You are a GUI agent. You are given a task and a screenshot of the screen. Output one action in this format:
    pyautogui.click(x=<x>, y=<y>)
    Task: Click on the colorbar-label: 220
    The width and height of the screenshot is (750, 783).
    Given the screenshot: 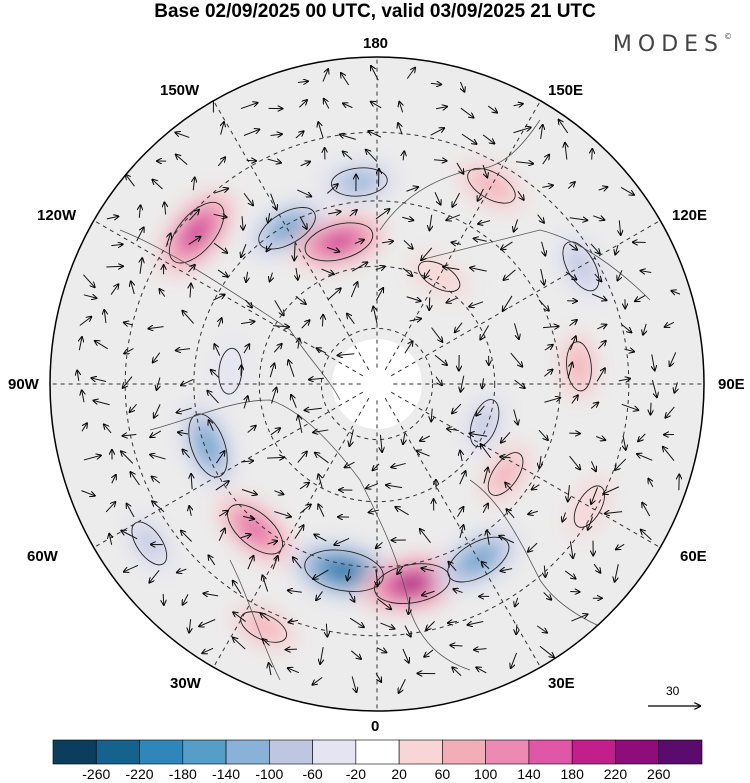 What is the action you would take?
    pyautogui.click(x=615, y=774)
    